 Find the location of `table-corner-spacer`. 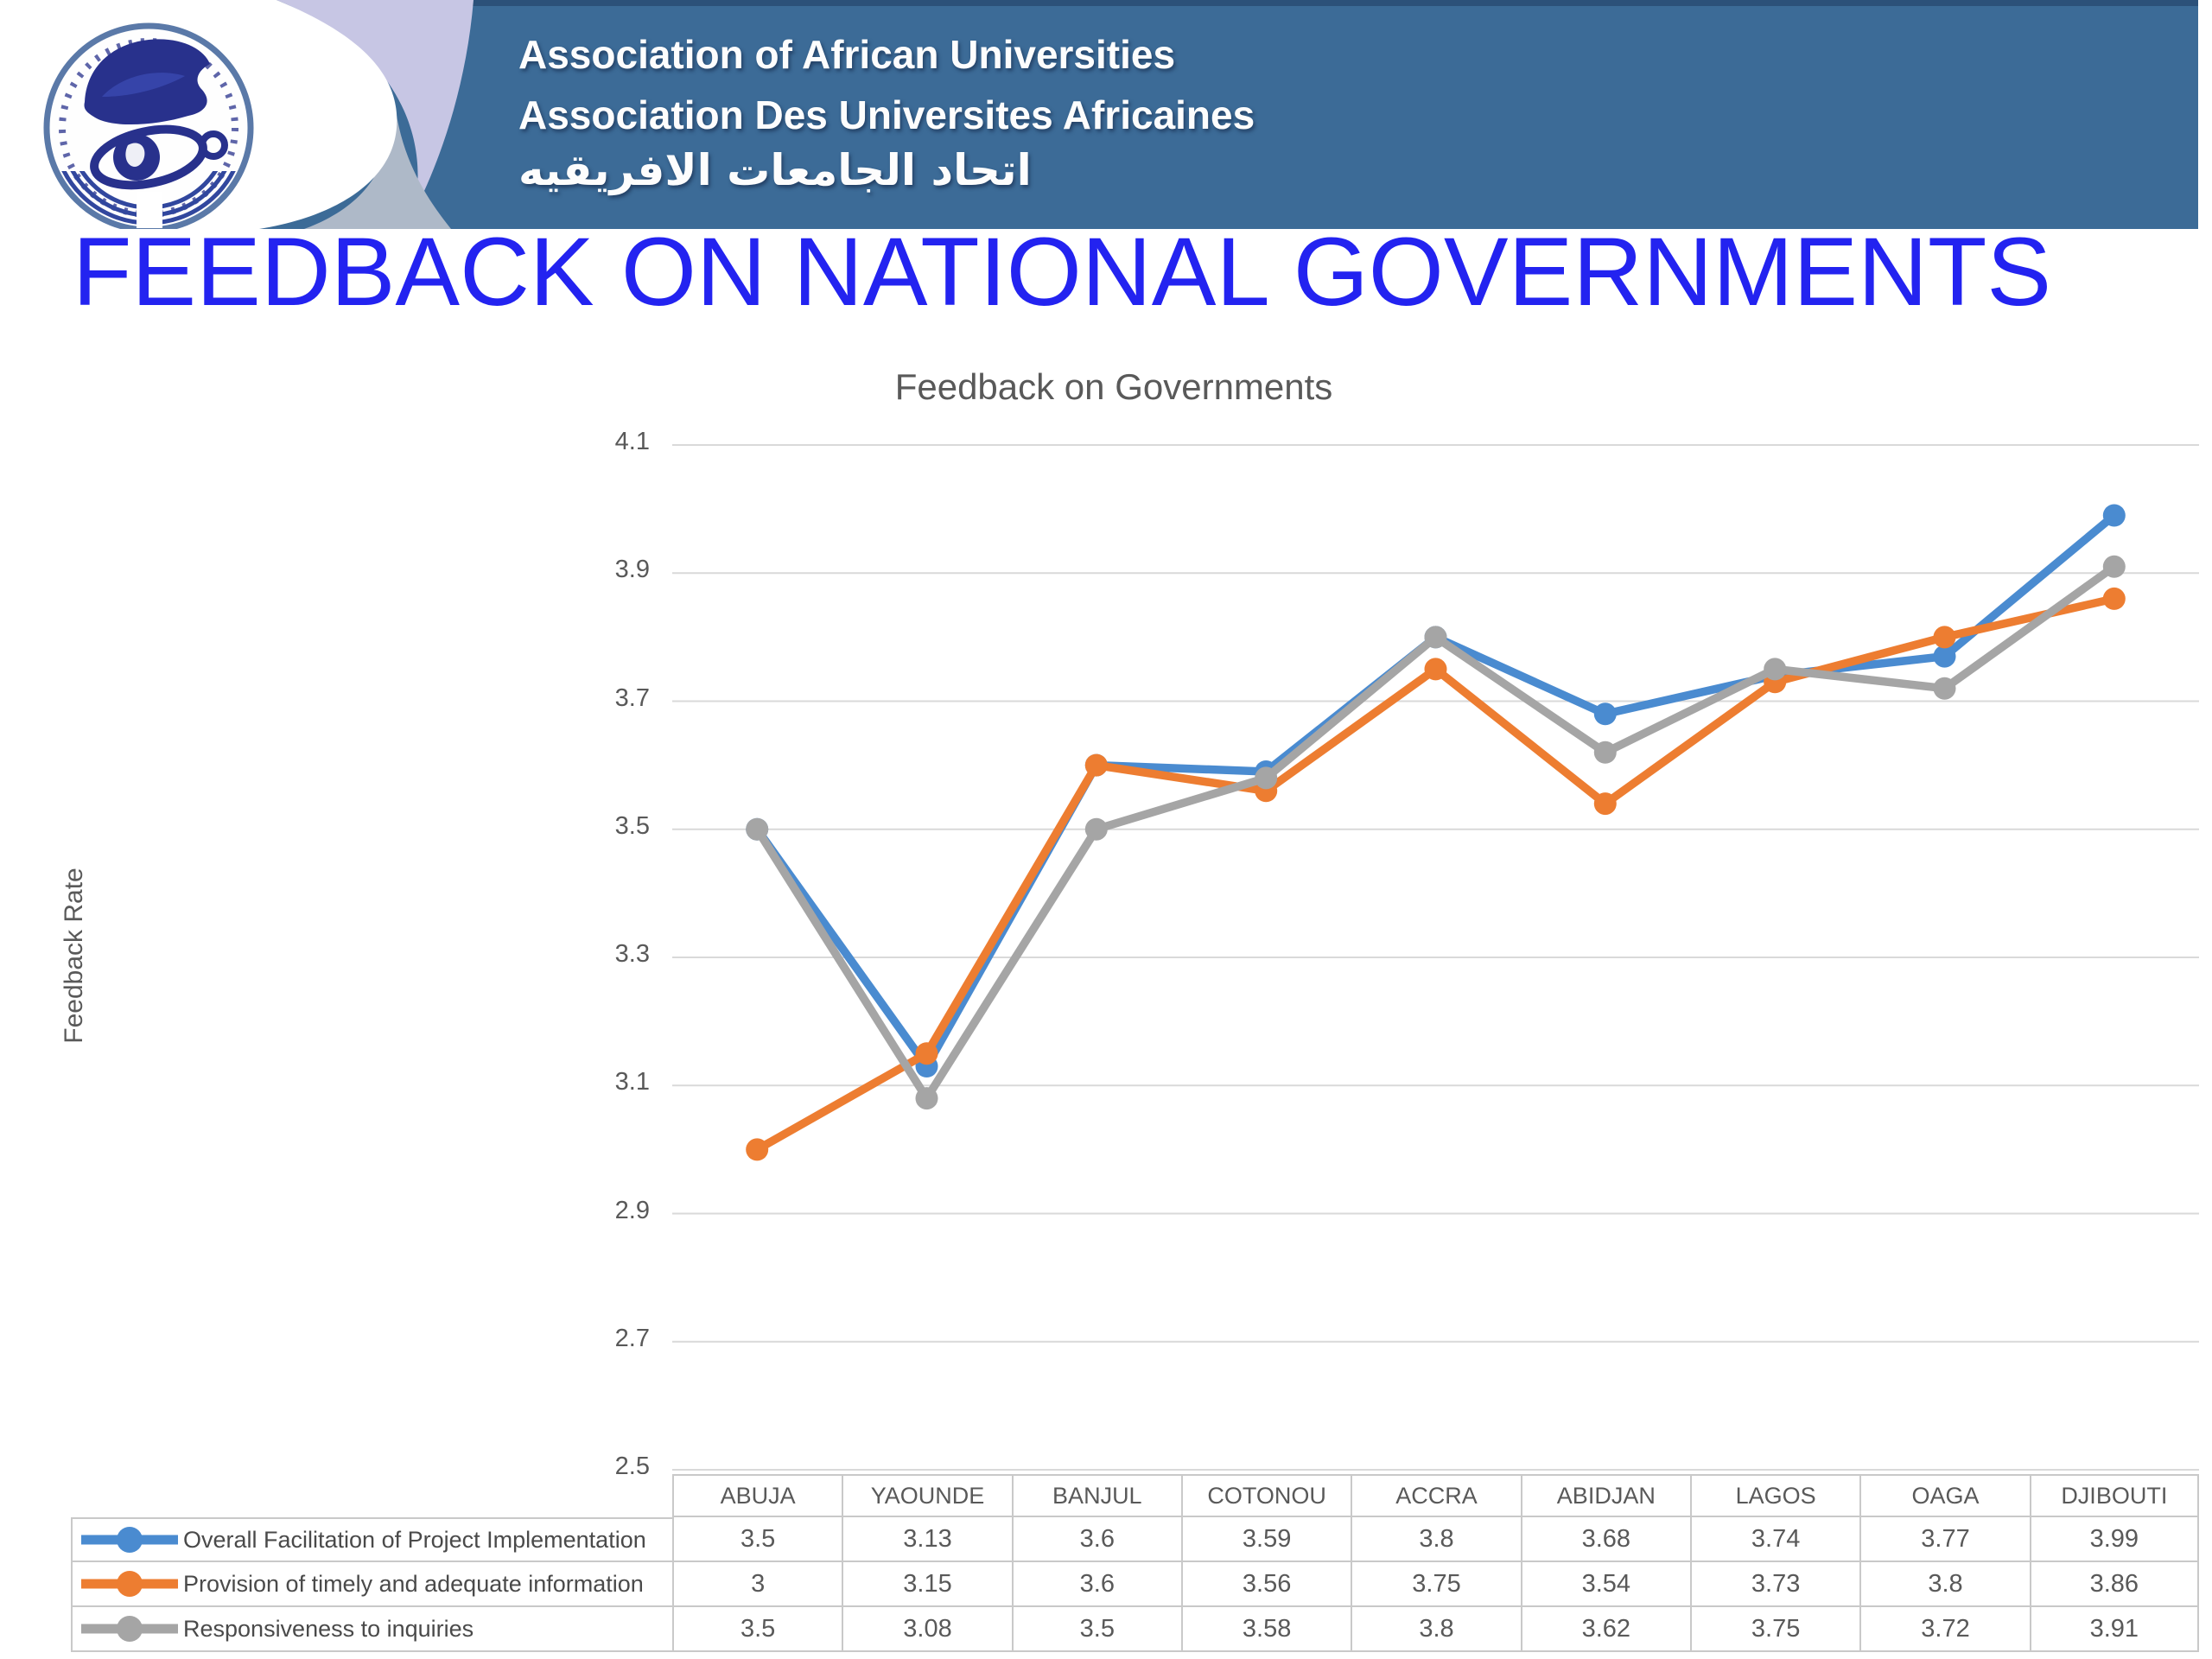

table-corner-spacer is located at coordinates (371, 1495).